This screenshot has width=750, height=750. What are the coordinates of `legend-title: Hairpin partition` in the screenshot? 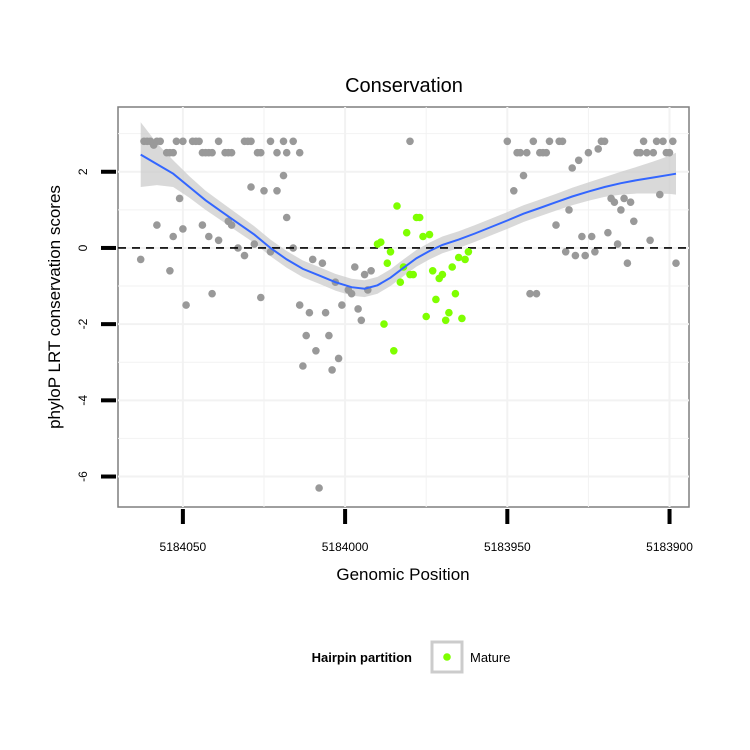 It's located at (362, 657).